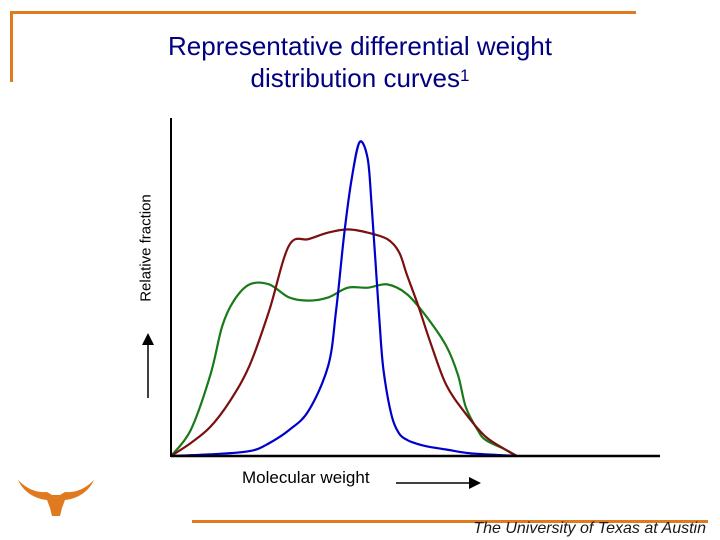  I want to click on frame-left-line, so click(11, 46).